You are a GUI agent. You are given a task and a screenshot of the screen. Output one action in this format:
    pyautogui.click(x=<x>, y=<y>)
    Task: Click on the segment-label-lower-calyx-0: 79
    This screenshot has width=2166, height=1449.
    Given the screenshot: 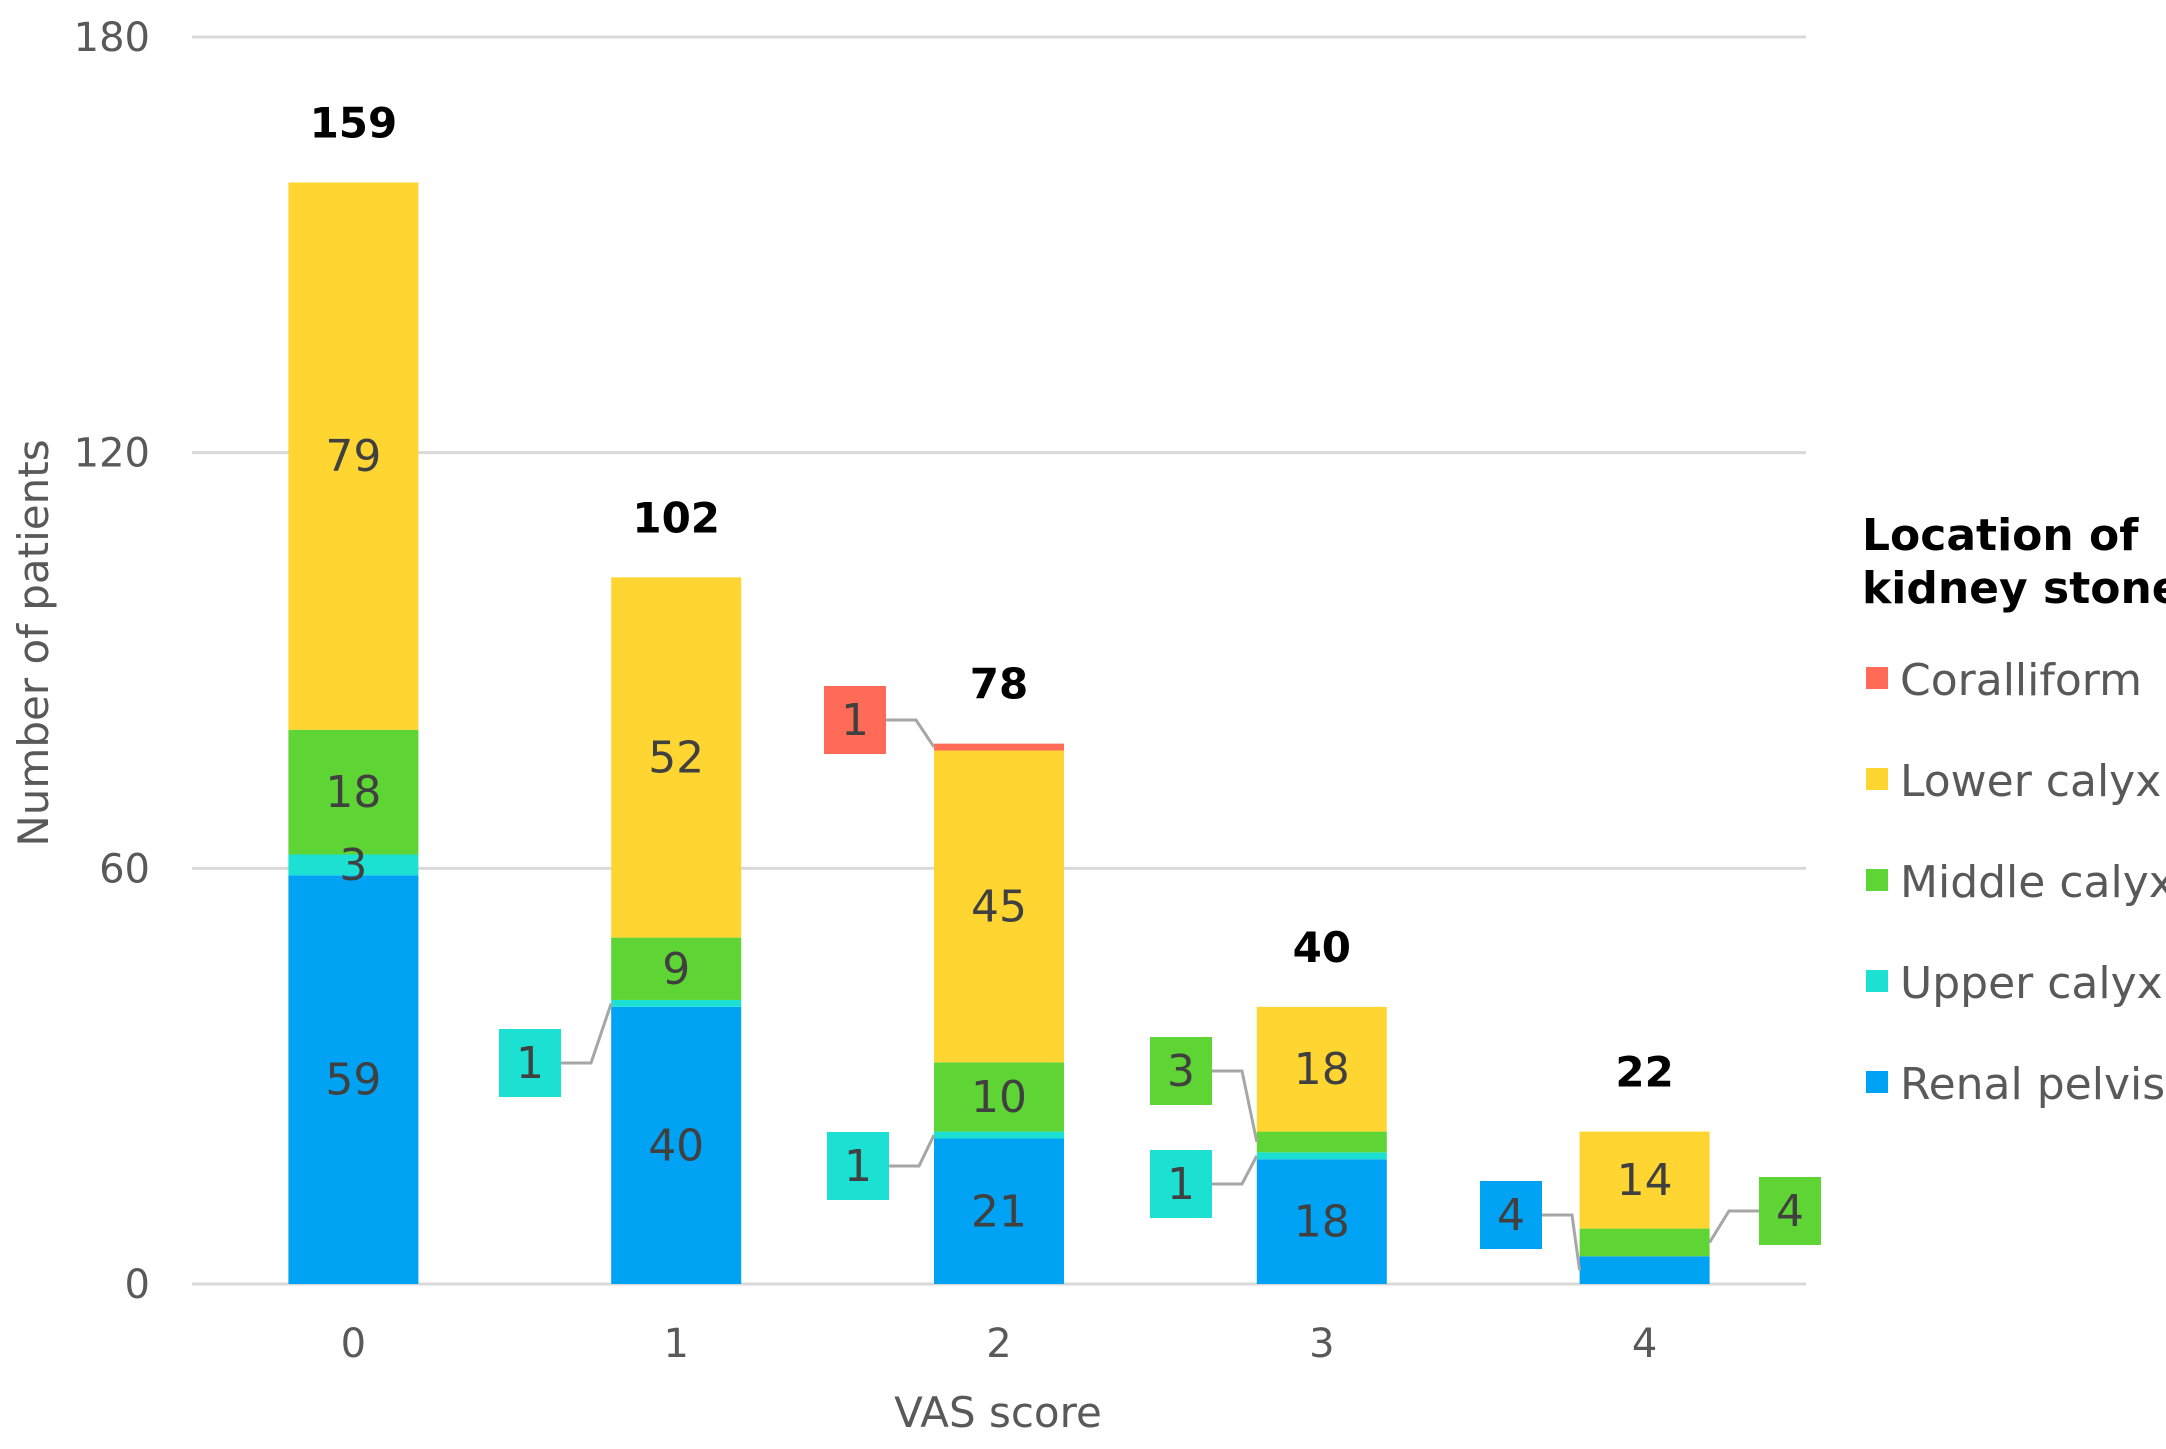 What is the action you would take?
    pyautogui.click(x=353, y=456)
    